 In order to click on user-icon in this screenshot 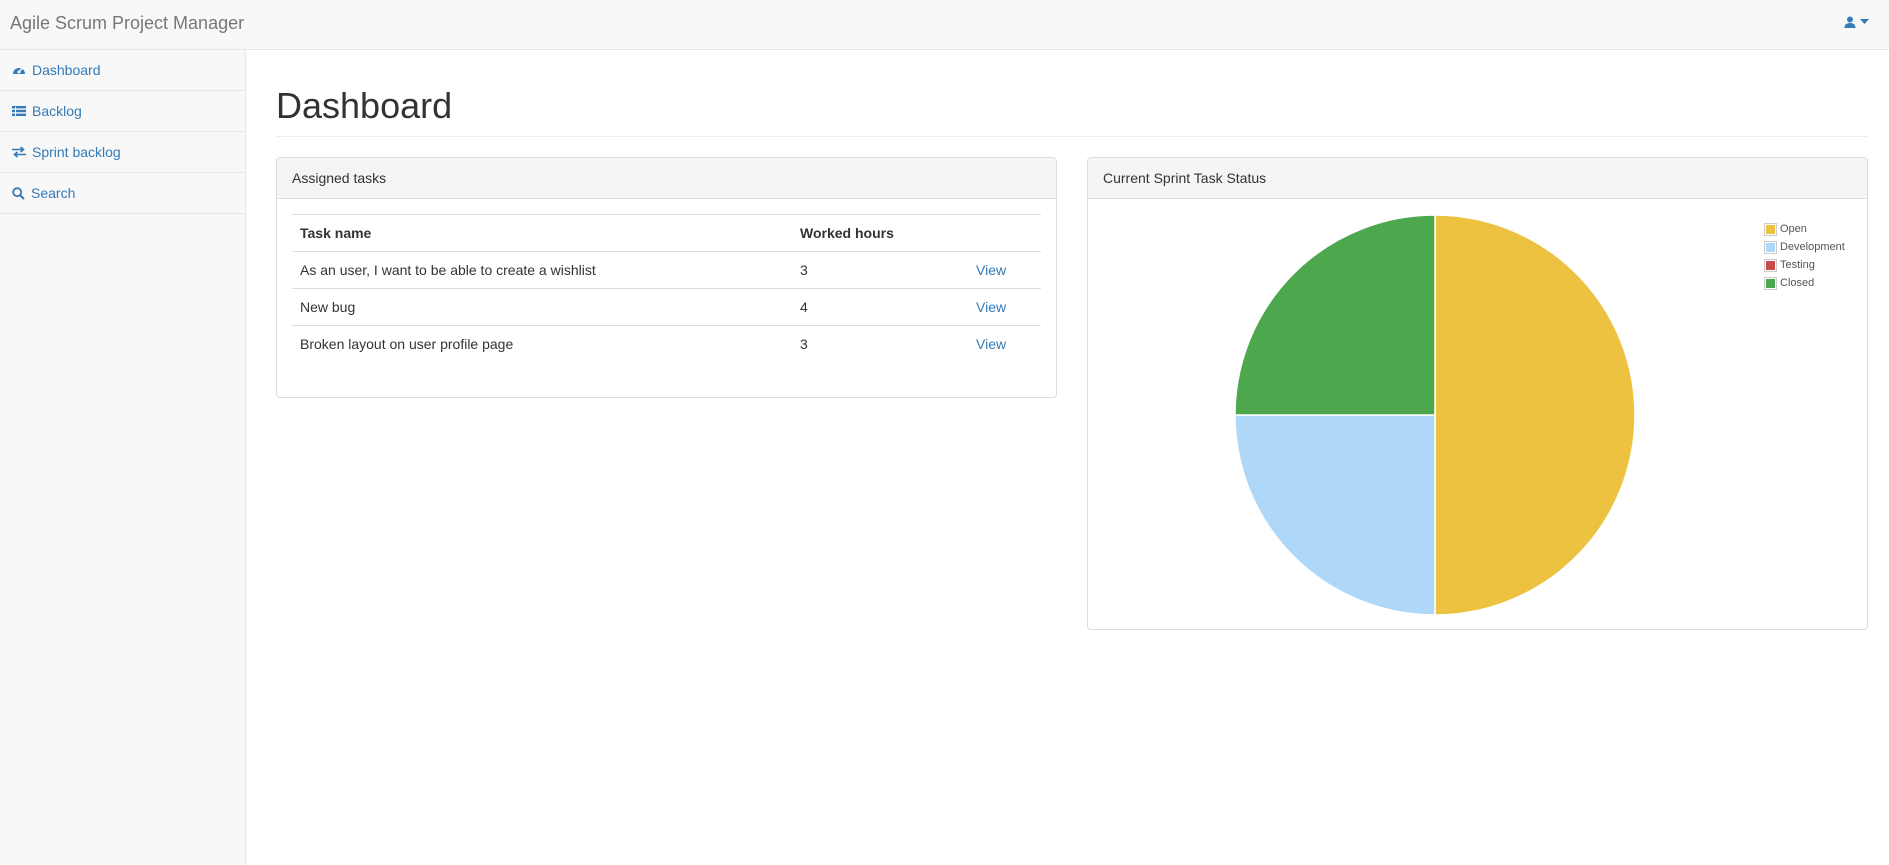, I will do `click(1850, 22)`.